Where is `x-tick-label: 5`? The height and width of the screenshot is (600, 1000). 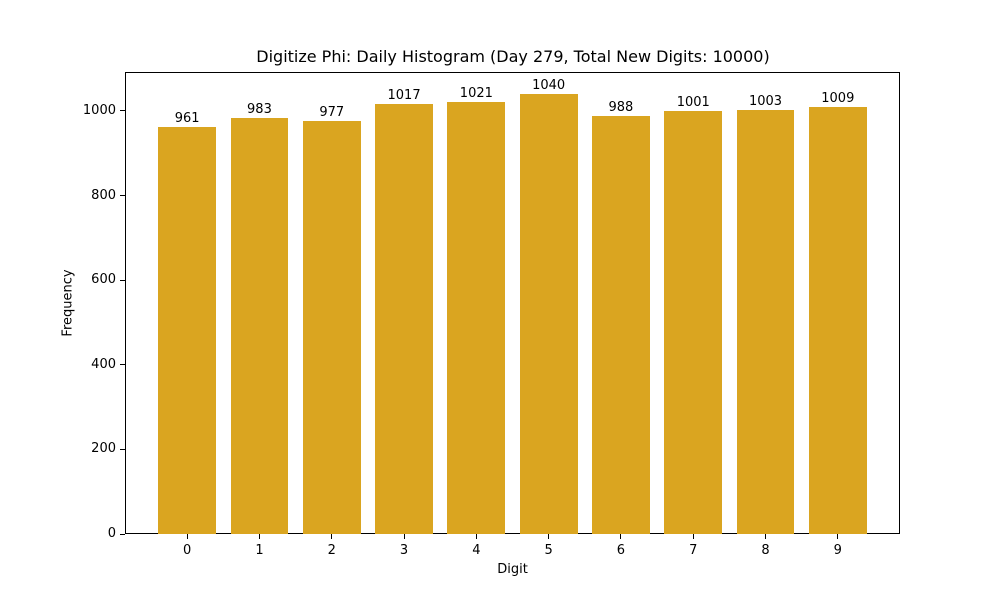 x-tick-label: 5 is located at coordinates (548, 550).